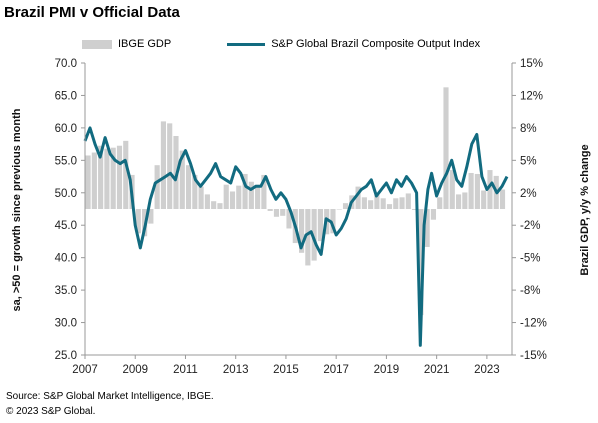  What do you see at coordinates (85, 370) in the screenshot?
I see `x-tick-label: 2007` at bounding box center [85, 370].